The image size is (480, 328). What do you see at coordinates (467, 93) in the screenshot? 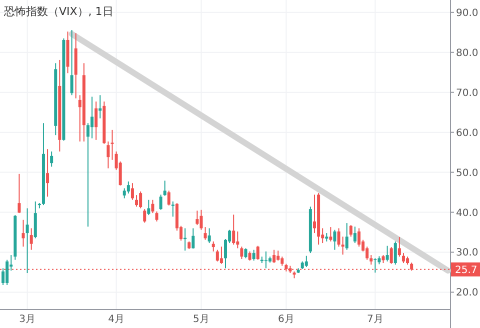
I see `y-tick-label: 70.0` at bounding box center [467, 93].